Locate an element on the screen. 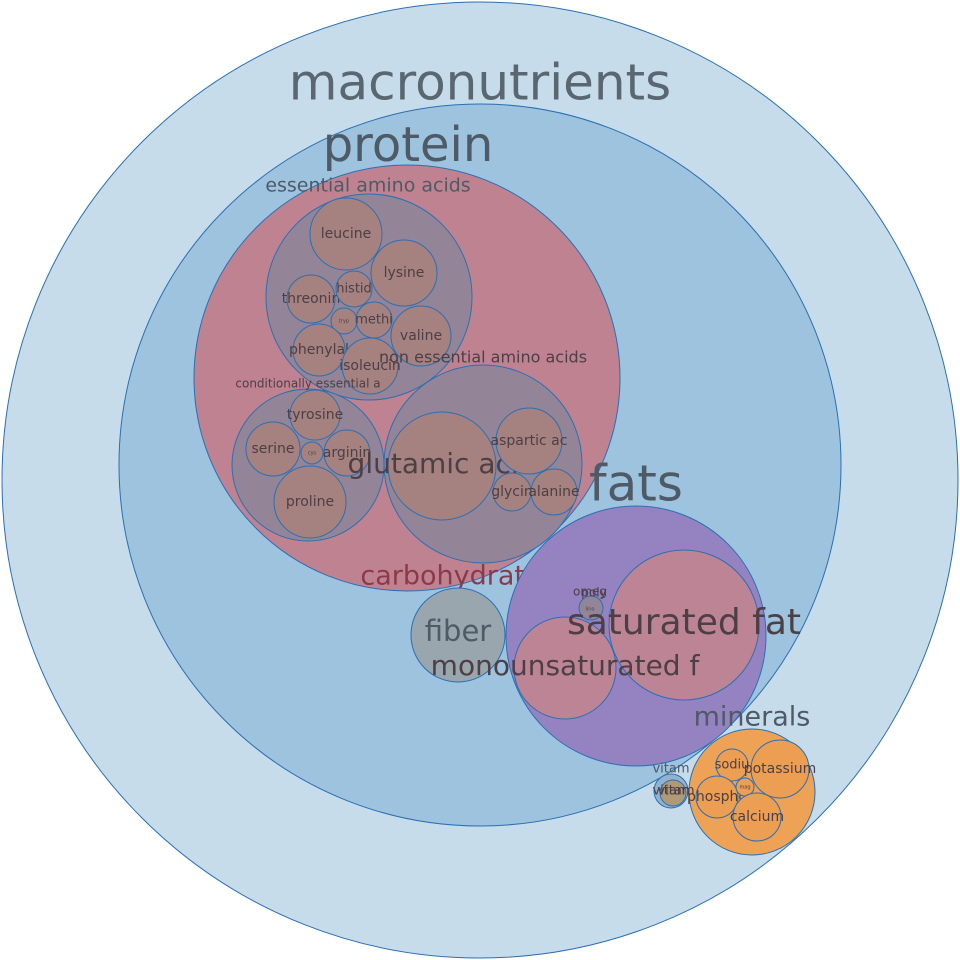  cystine-bubble is located at coordinates (312, 453).